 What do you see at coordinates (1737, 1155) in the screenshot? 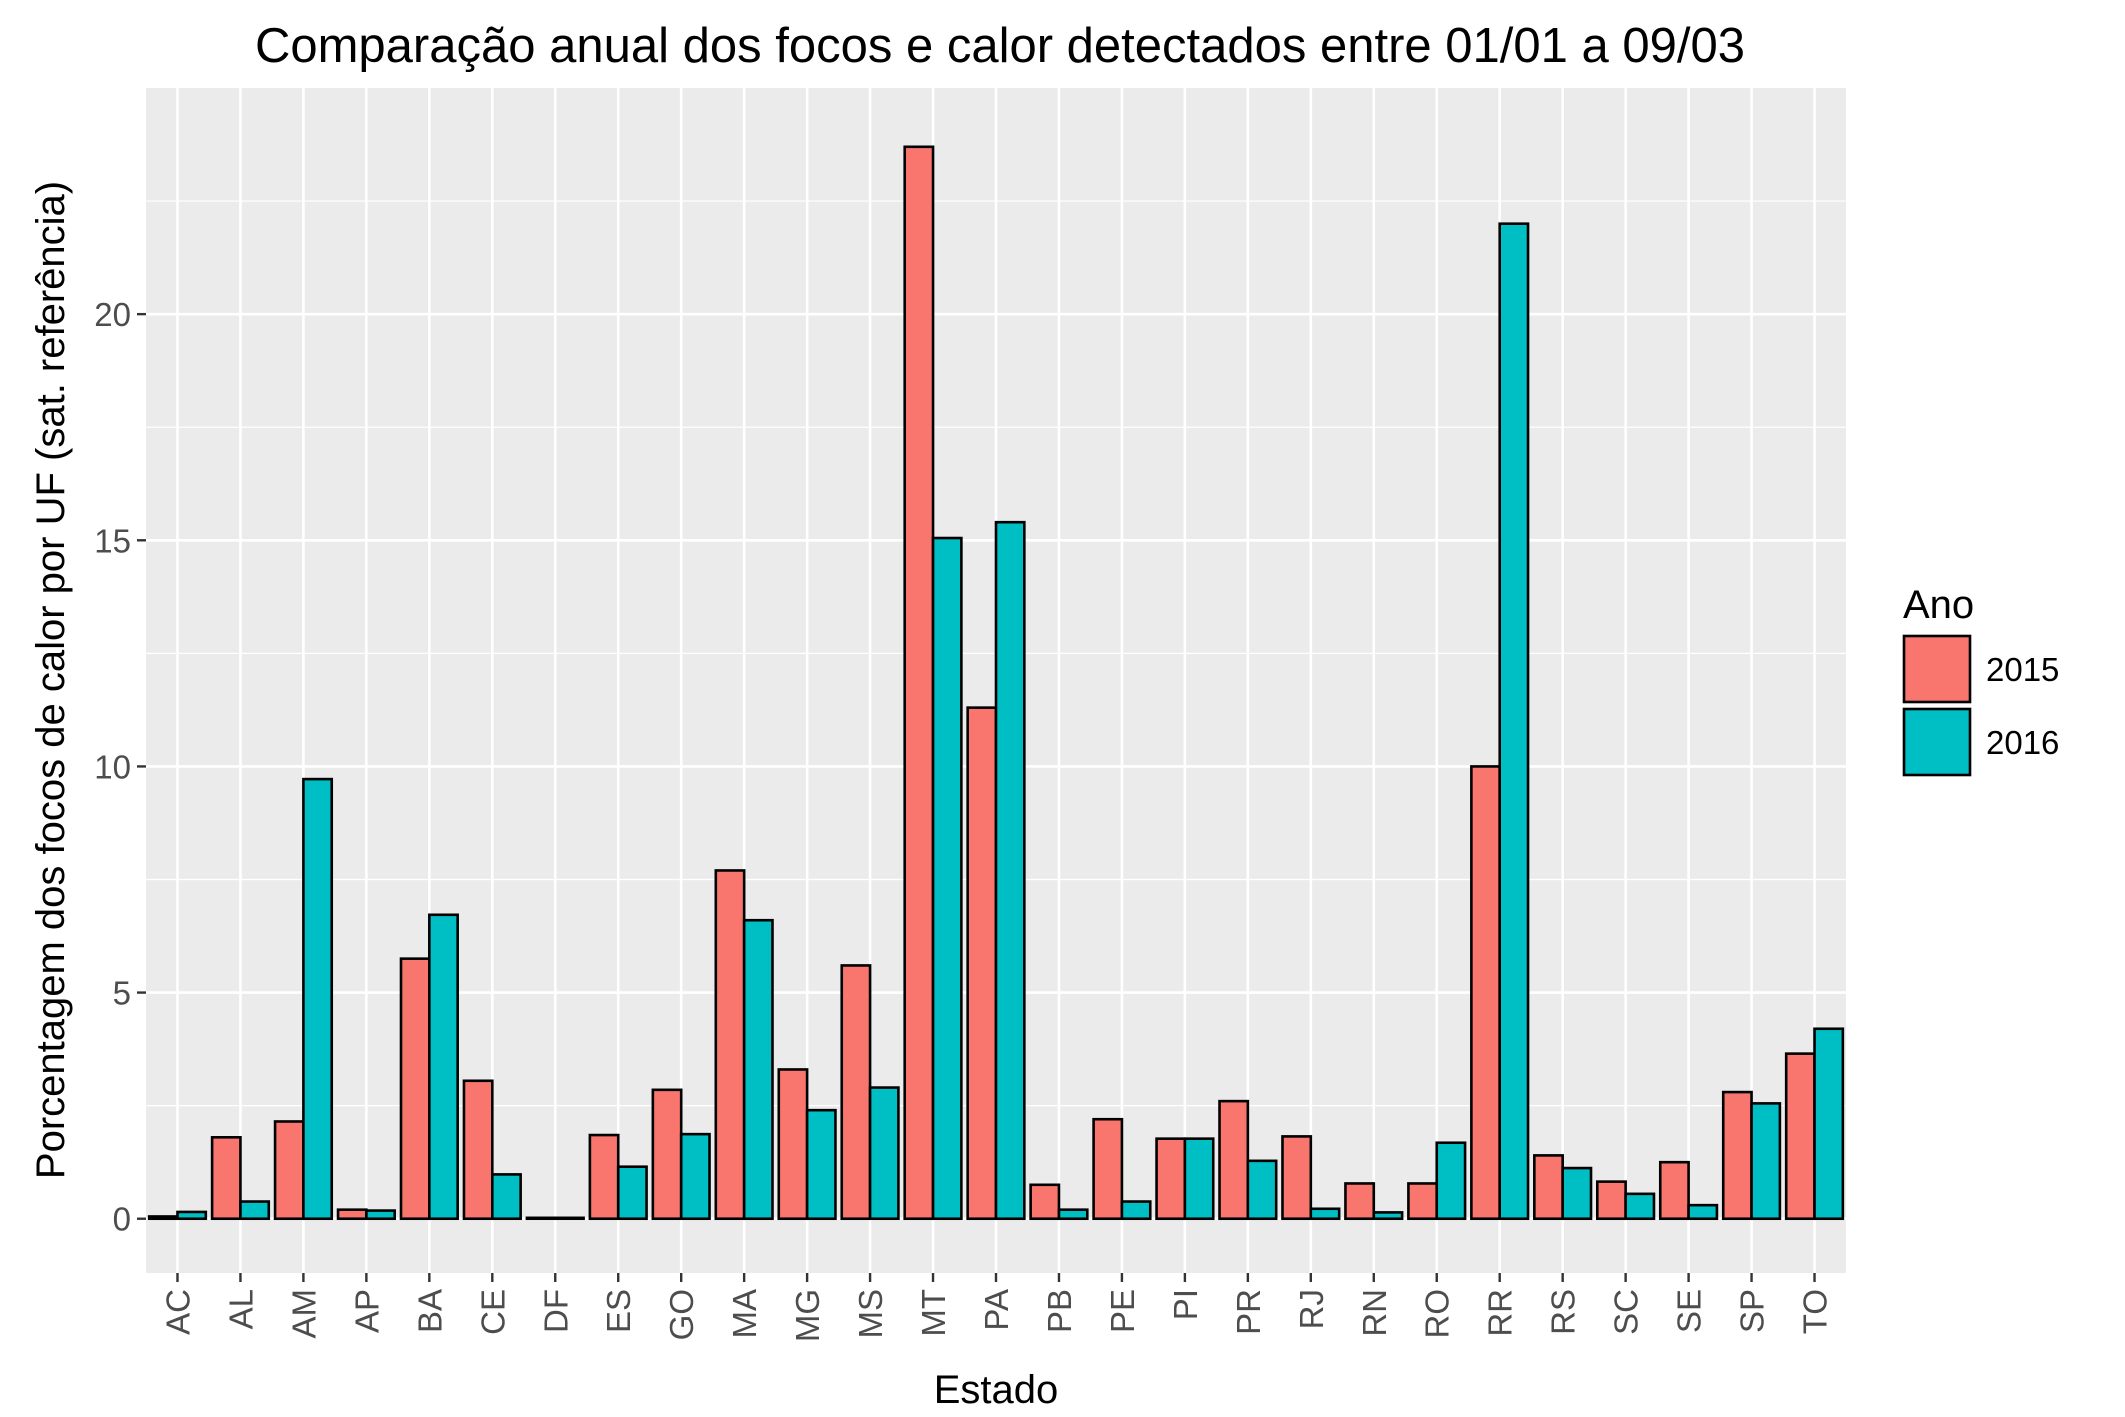
I see `bar-SP-2015` at bounding box center [1737, 1155].